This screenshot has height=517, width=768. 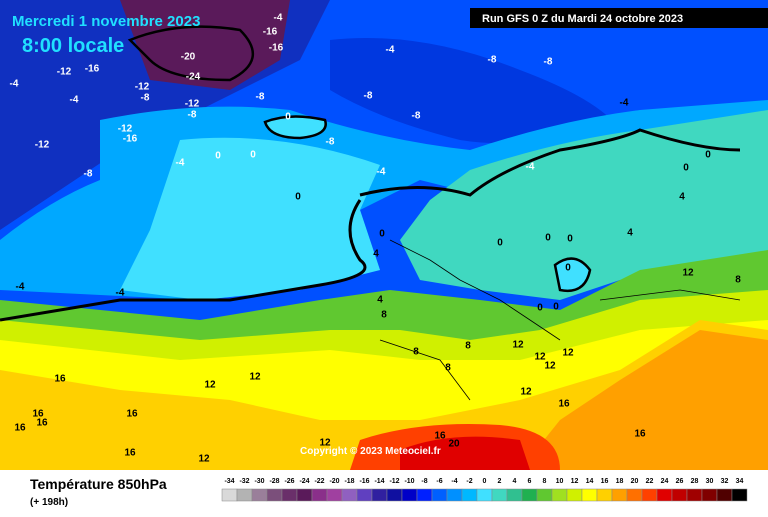 I want to click on legend-label: -2, so click(x=469, y=481).